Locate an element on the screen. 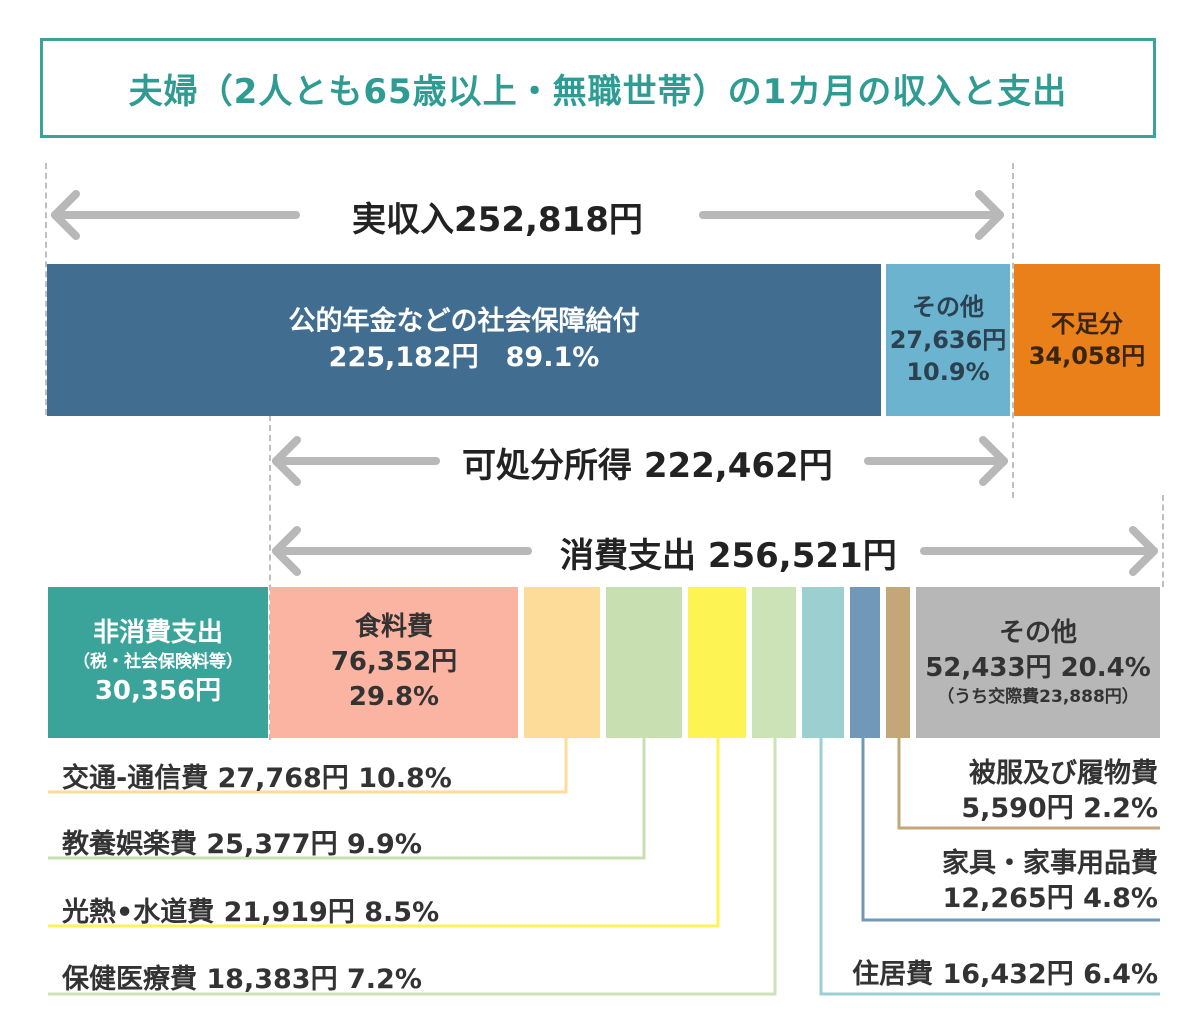 The height and width of the screenshot is (1024, 1200). guide-line-right is located at coordinates (1163, 541).